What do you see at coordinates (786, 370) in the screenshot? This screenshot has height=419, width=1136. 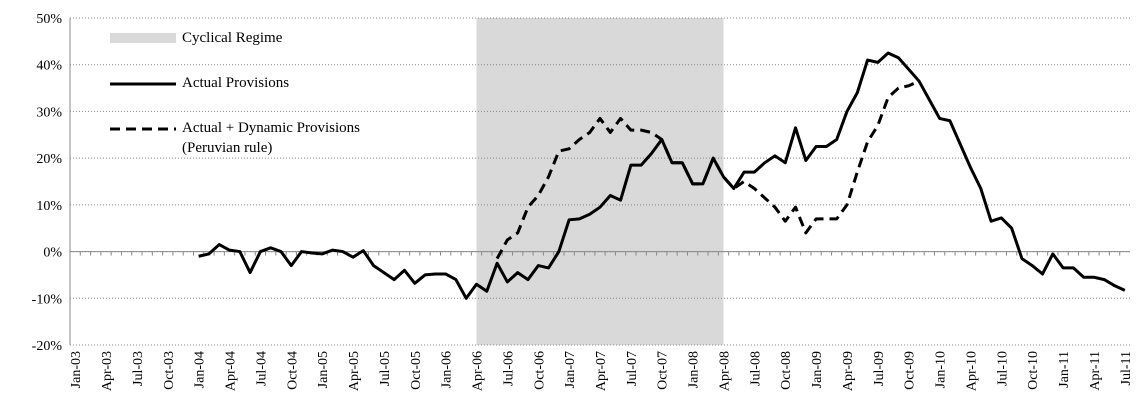 I see `x-tick-label: Oct-08` at bounding box center [786, 370].